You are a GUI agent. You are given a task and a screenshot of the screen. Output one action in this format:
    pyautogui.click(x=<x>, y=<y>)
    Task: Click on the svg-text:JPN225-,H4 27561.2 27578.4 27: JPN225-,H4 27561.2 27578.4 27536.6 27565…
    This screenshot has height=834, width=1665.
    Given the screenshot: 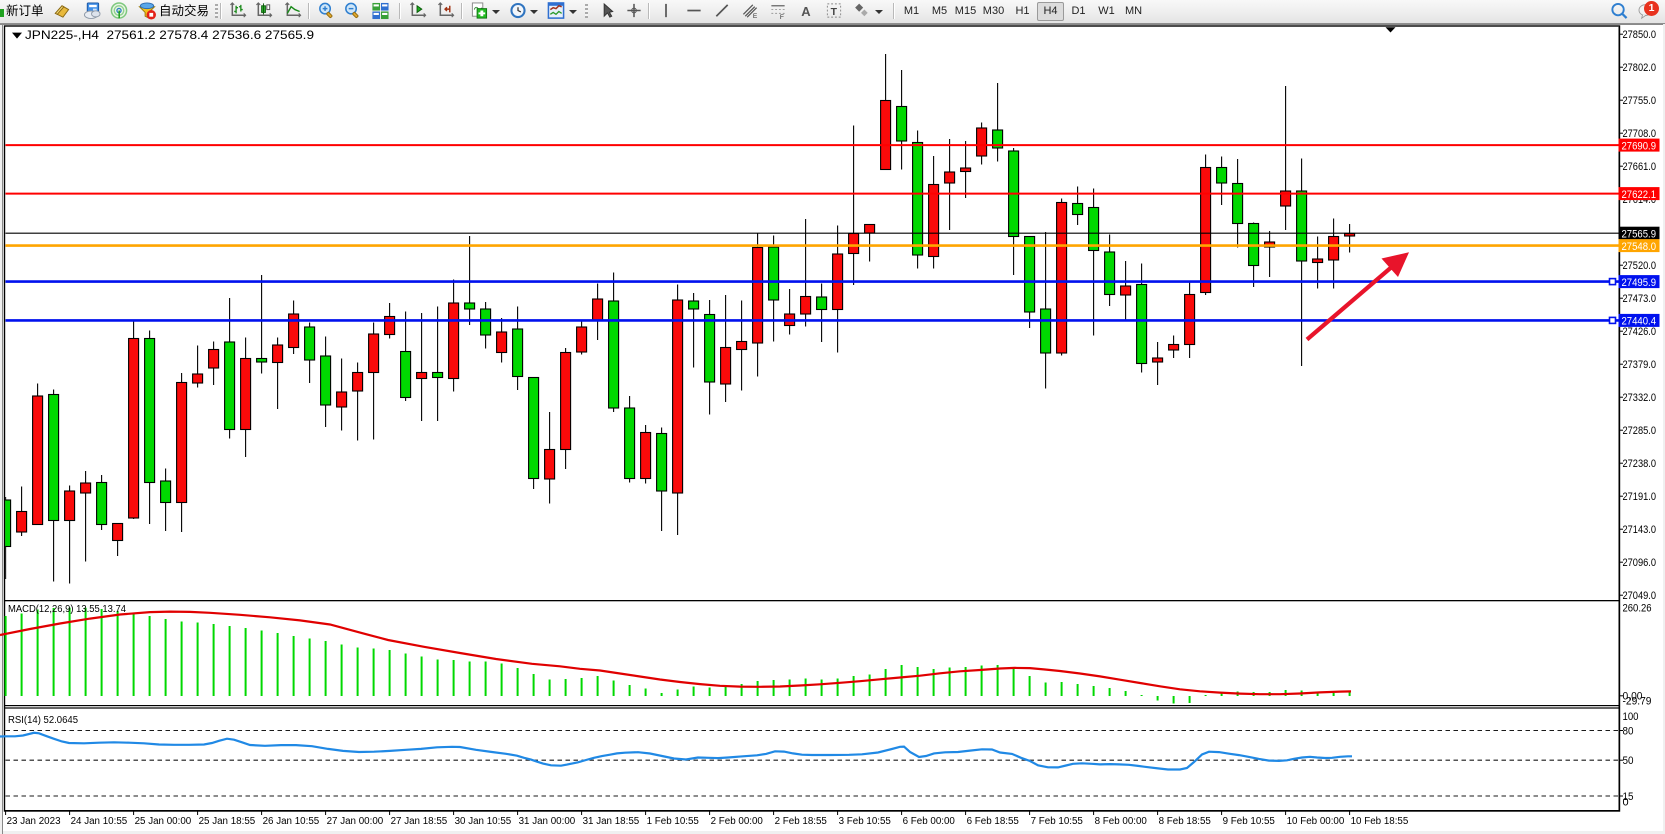 What is the action you would take?
    pyautogui.click(x=169, y=35)
    